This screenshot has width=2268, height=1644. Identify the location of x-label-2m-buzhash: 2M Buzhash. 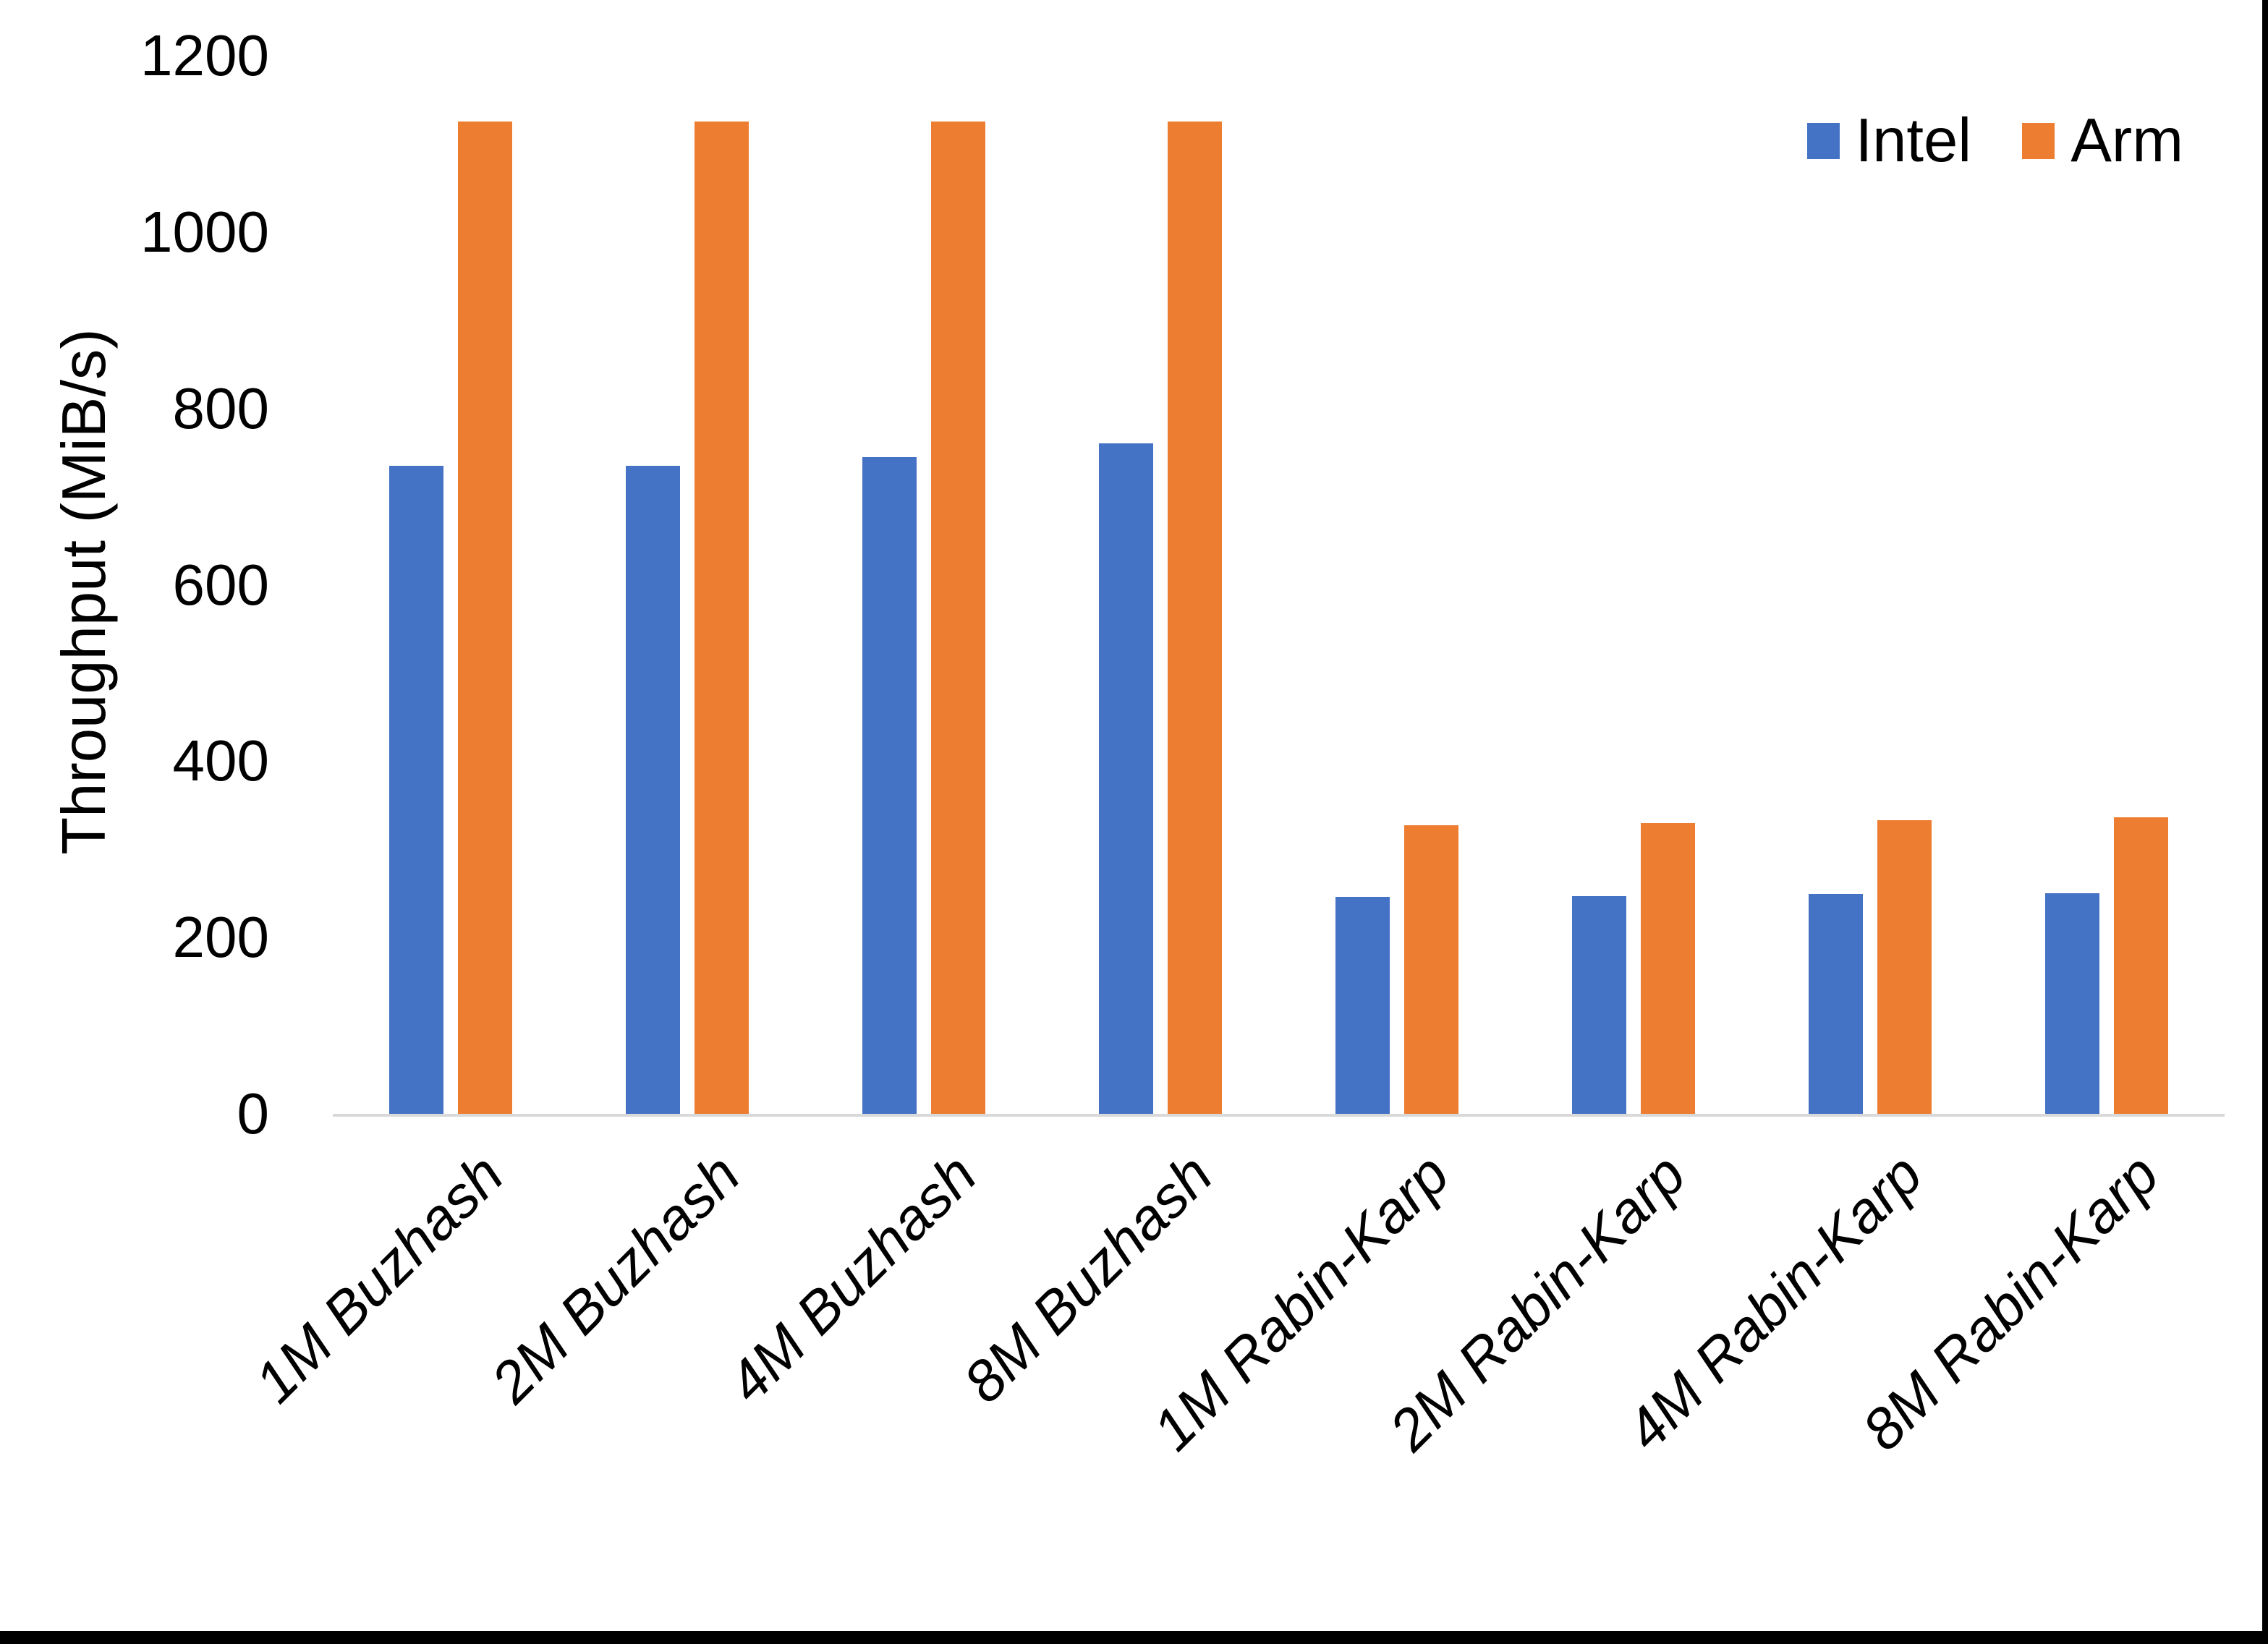
(615, 1278).